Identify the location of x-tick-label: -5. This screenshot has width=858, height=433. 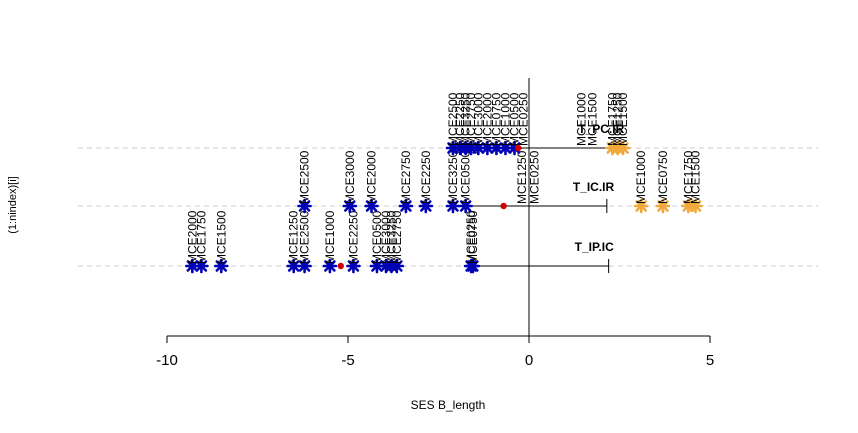
(347, 360).